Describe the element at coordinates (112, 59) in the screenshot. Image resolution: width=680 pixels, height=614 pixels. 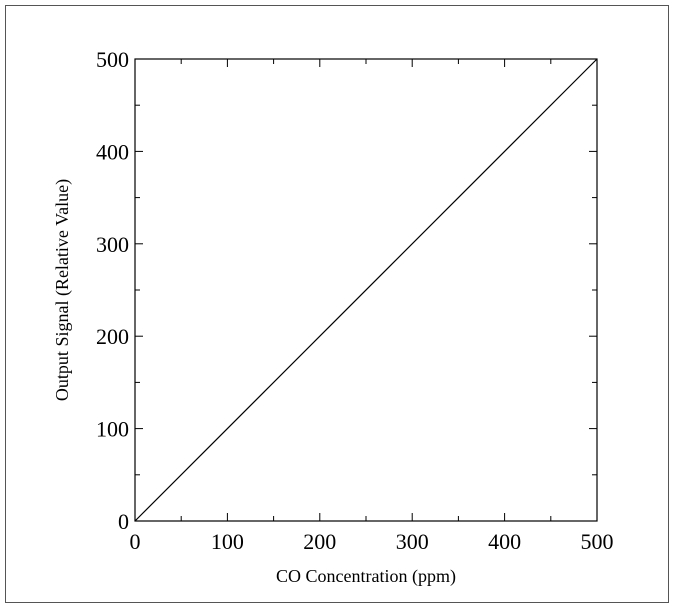
I see `y-tick-label: 500` at that location.